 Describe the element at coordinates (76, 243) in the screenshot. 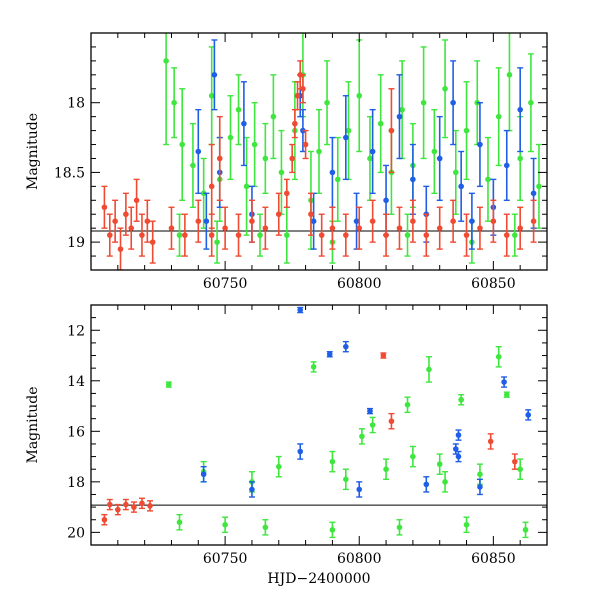

I see `y-tick-label: 19` at that location.